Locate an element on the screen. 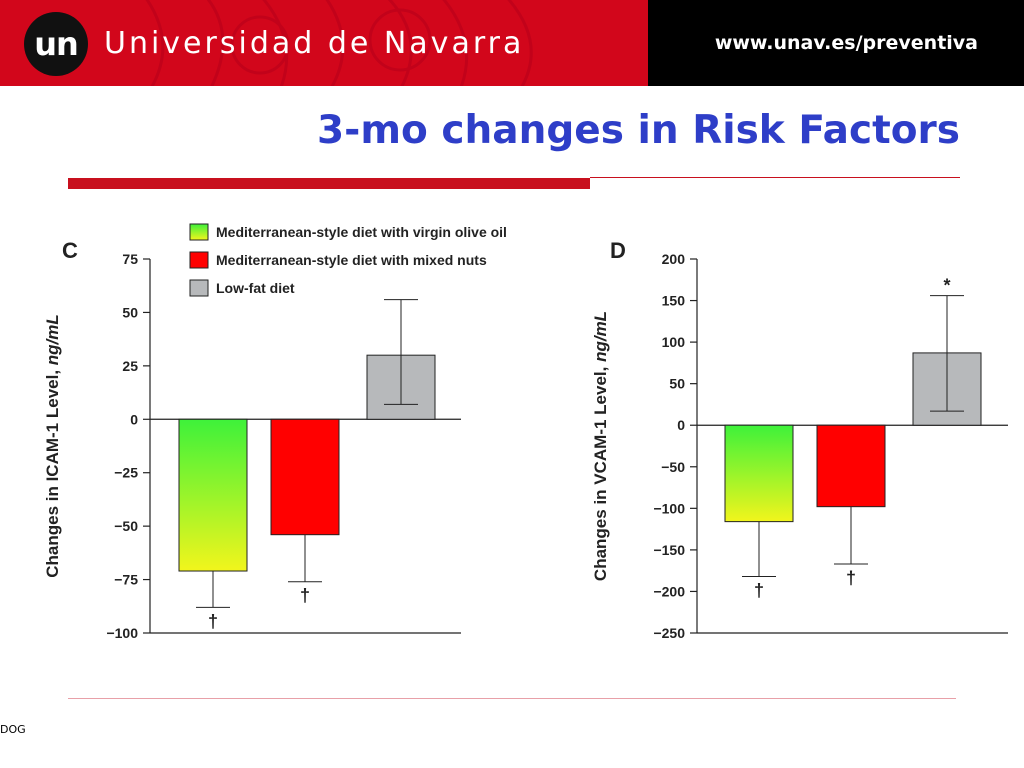 The height and width of the screenshot is (768, 1024). y-tick-label: 200 is located at coordinates (674, 259).